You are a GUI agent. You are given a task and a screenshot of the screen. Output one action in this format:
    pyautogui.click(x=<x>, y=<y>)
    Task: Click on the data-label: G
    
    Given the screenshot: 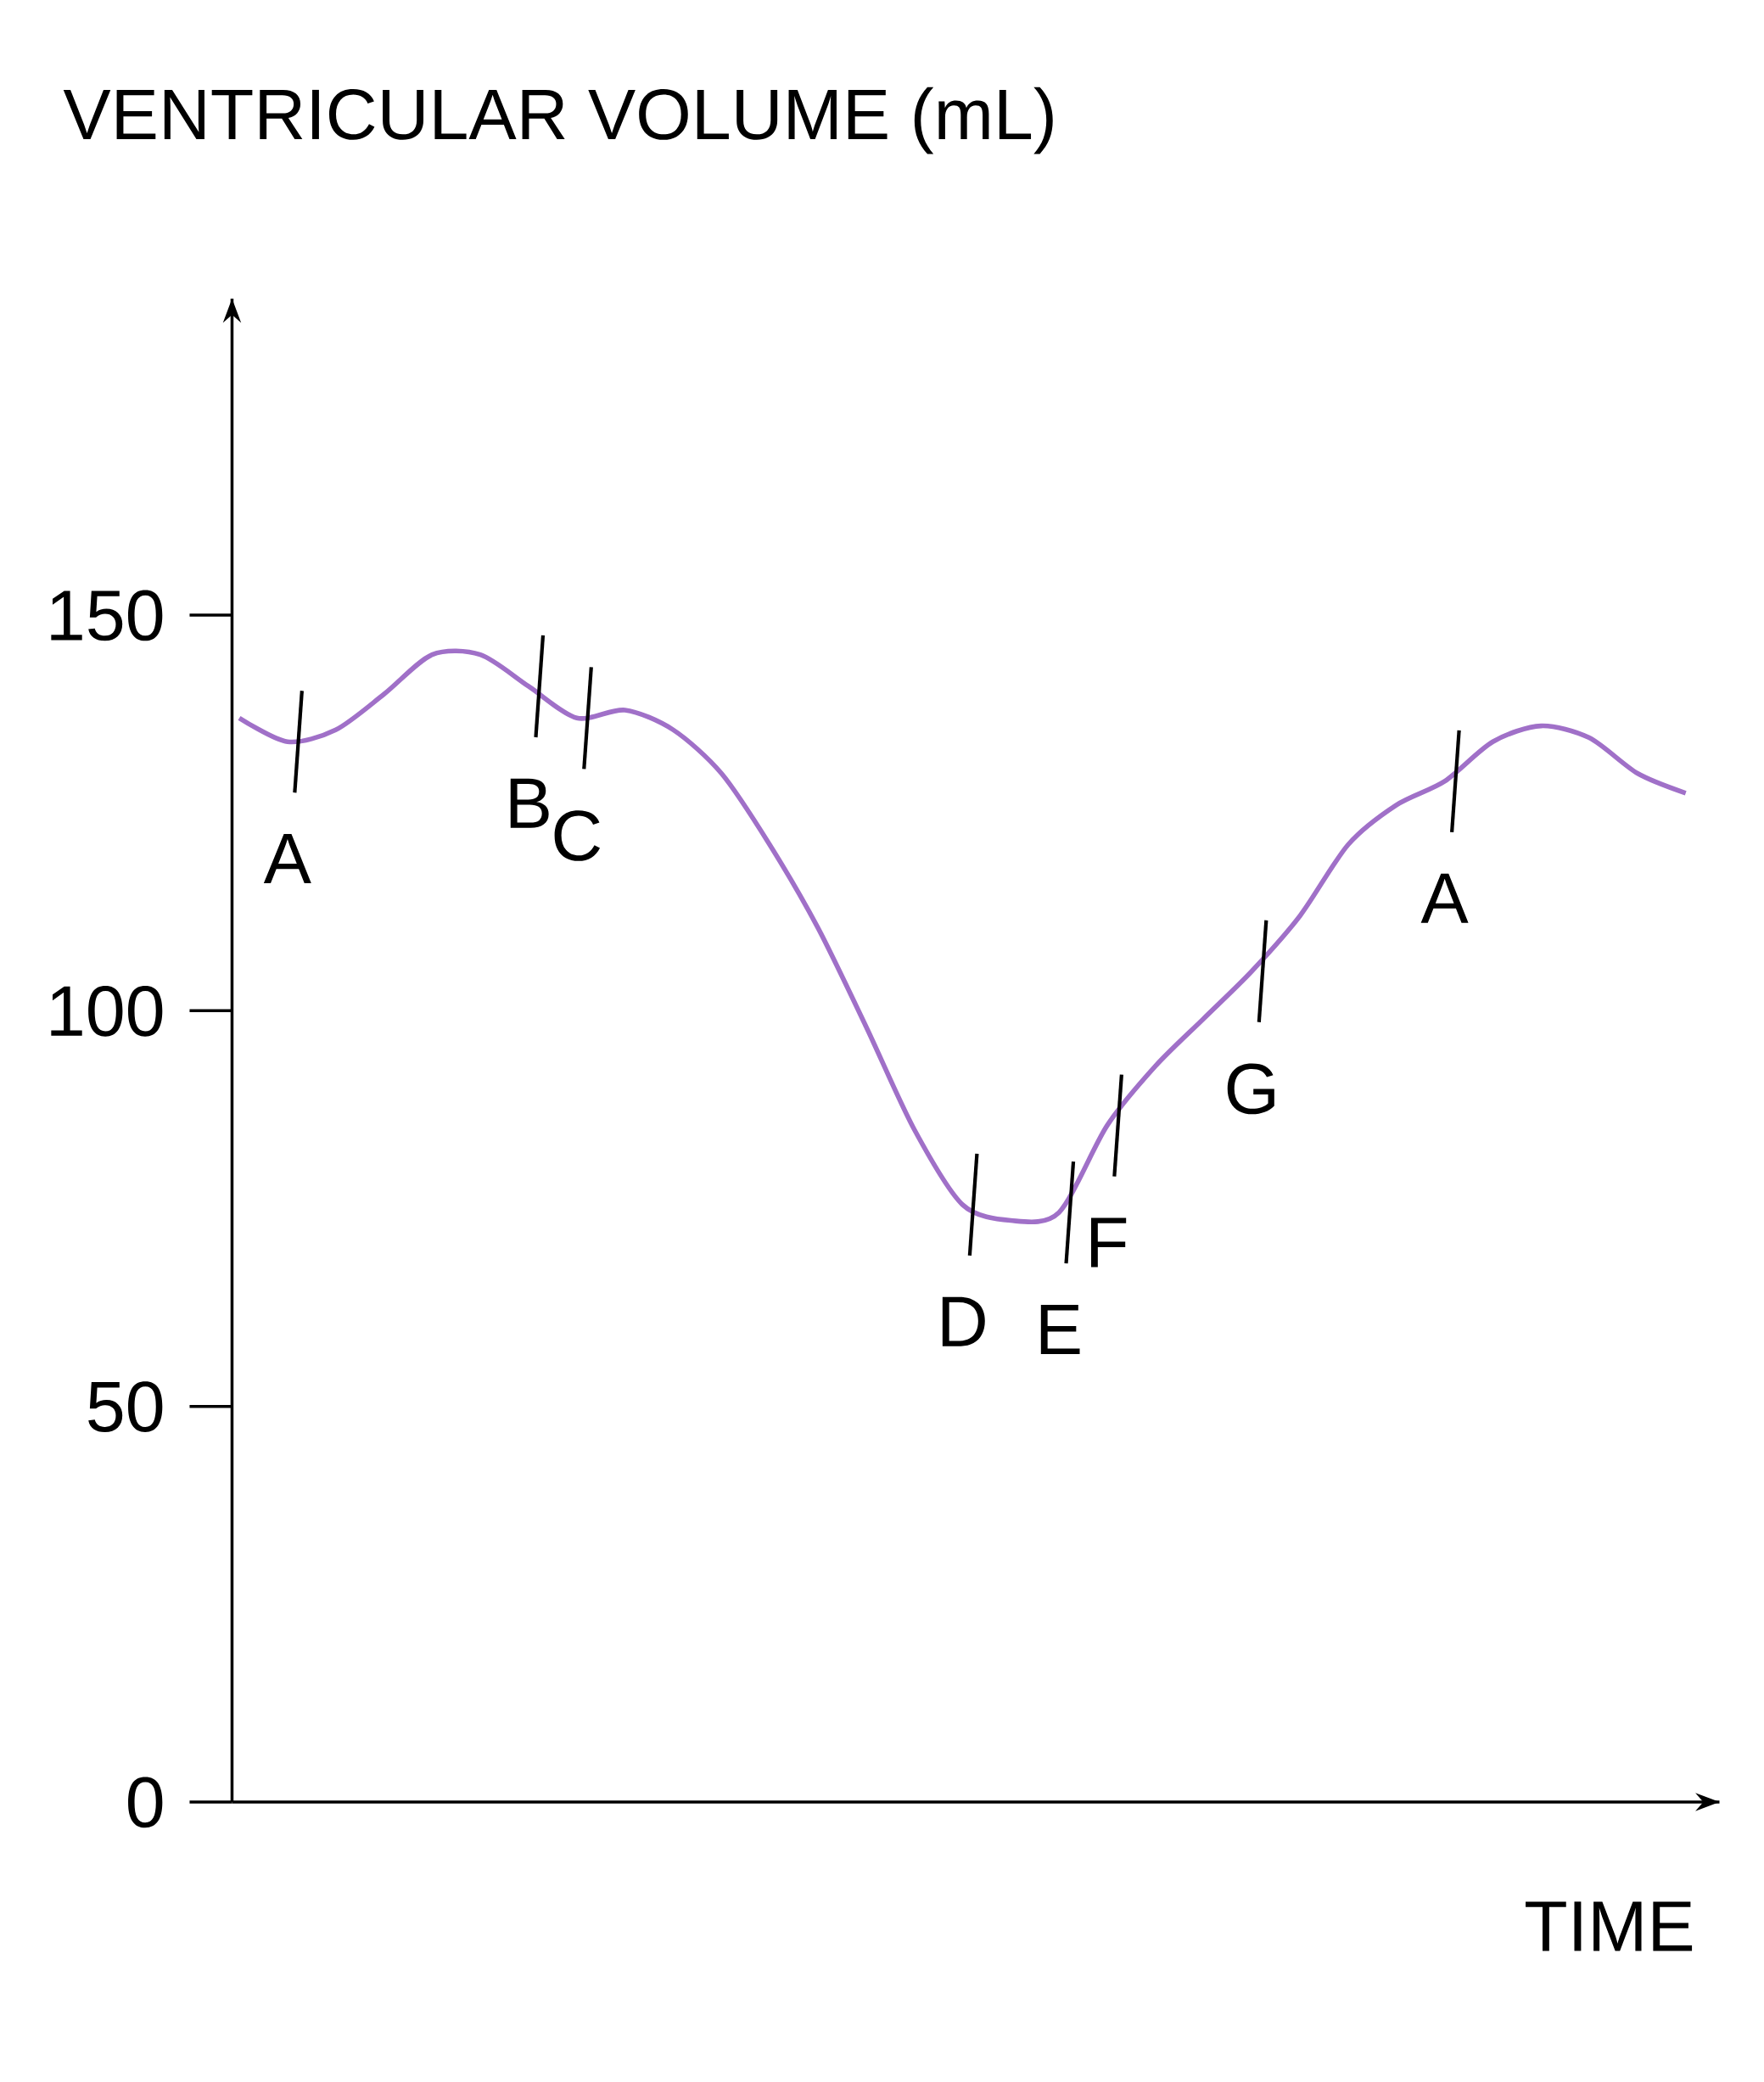 What is the action you would take?
    pyautogui.click(x=1251, y=1089)
    